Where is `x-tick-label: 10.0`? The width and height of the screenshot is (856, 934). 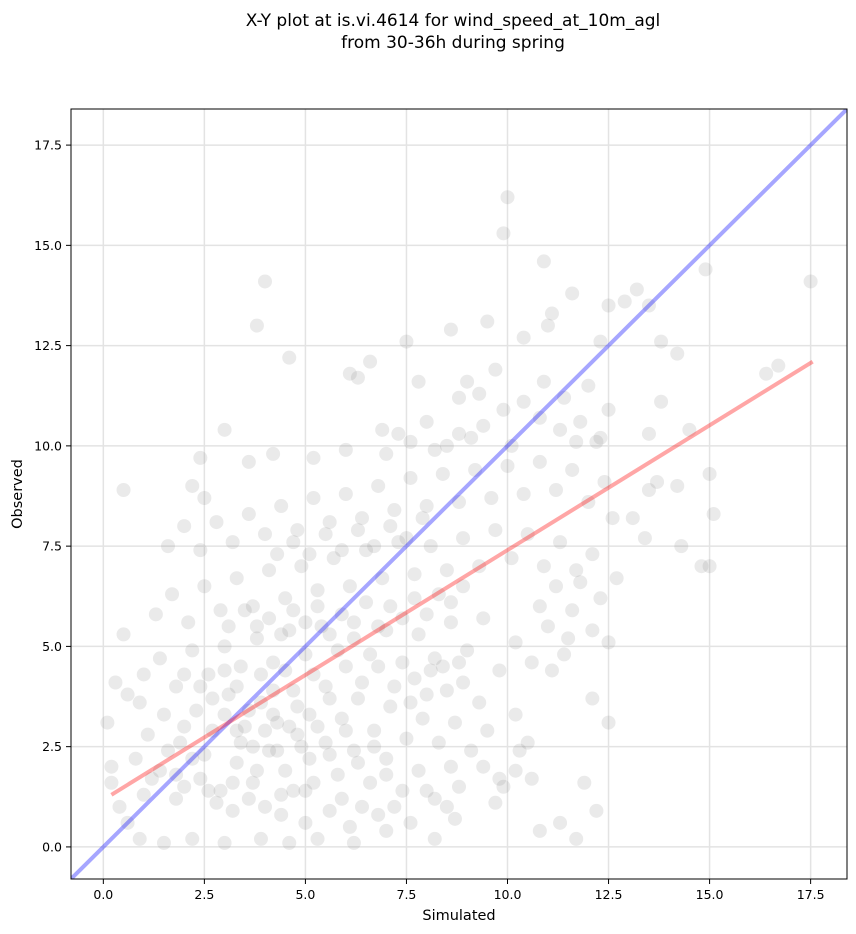
x-tick-label: 10.0 is located at coordinates (508, 894).